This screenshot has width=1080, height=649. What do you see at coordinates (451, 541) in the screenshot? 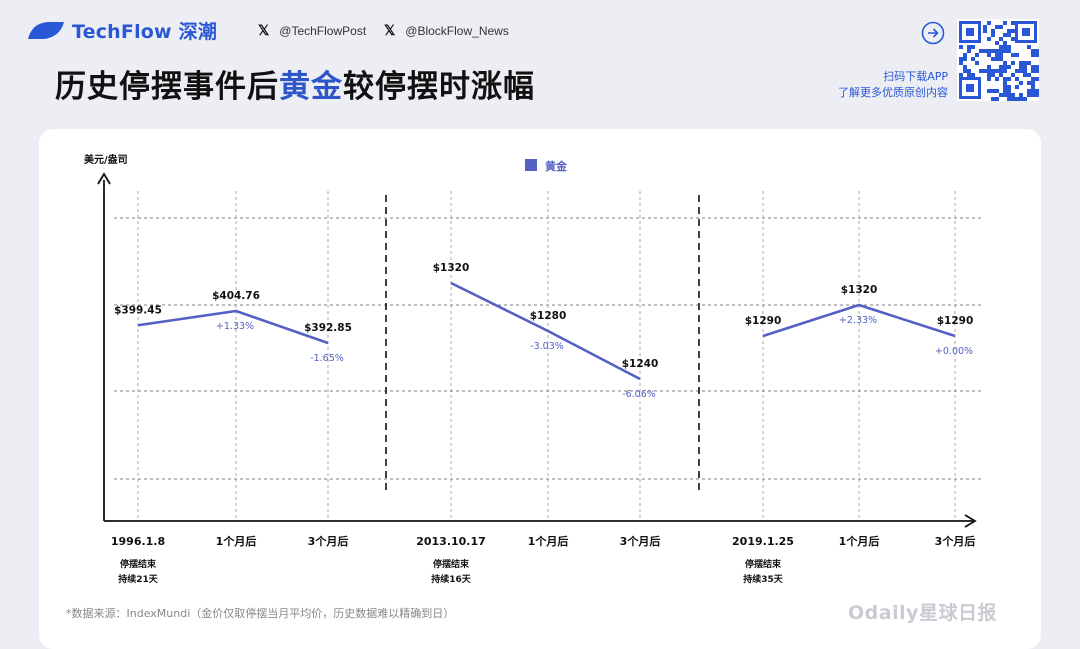
I see `x-tick-label: 2013.10.17` at bounding box center [451, 541].